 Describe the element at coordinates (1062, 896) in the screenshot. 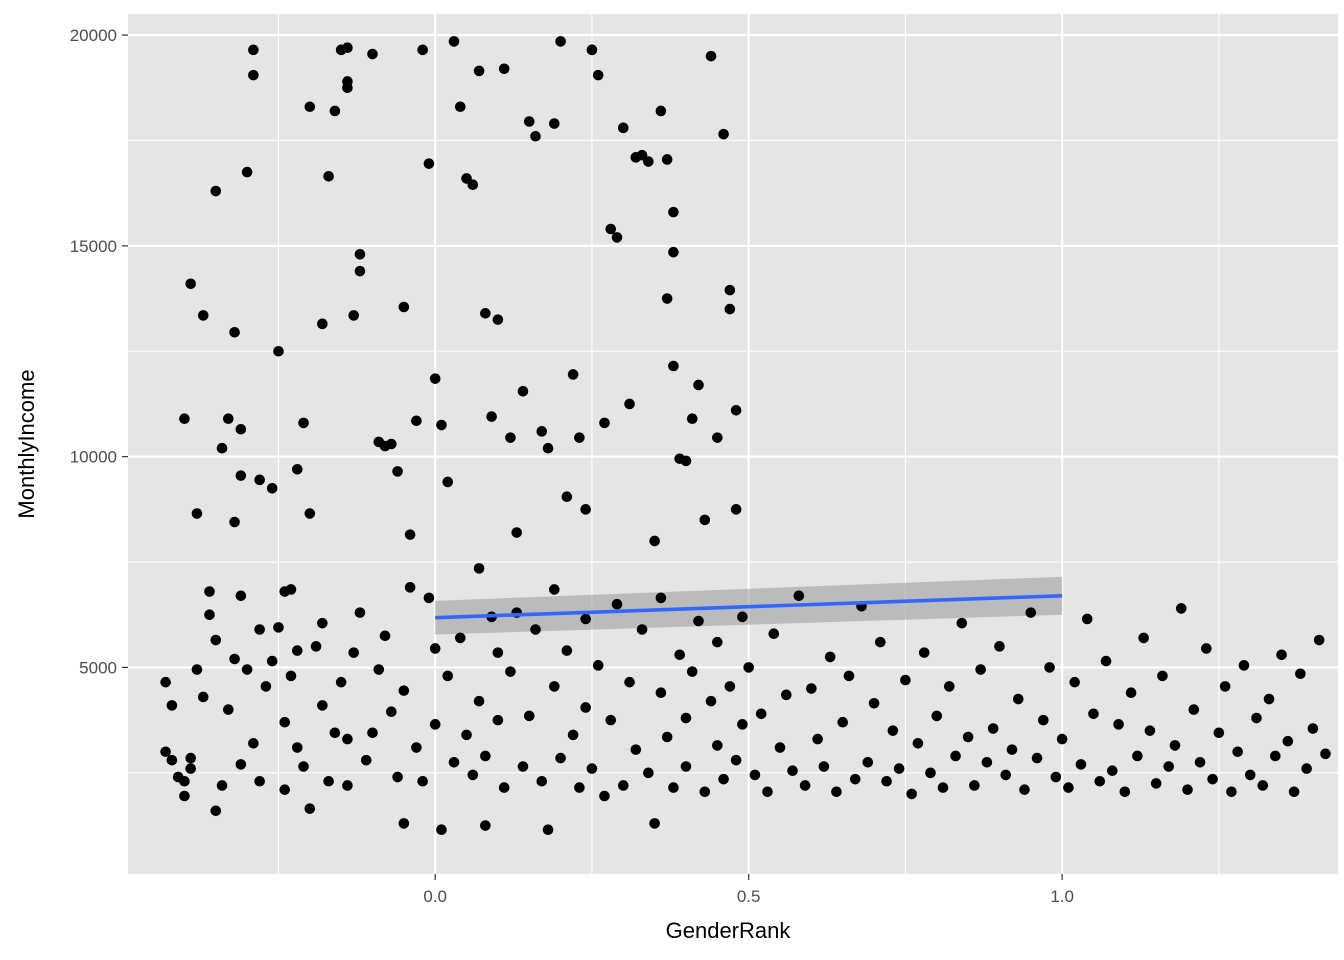

I see `x-tick-label: 1.0` at that location.